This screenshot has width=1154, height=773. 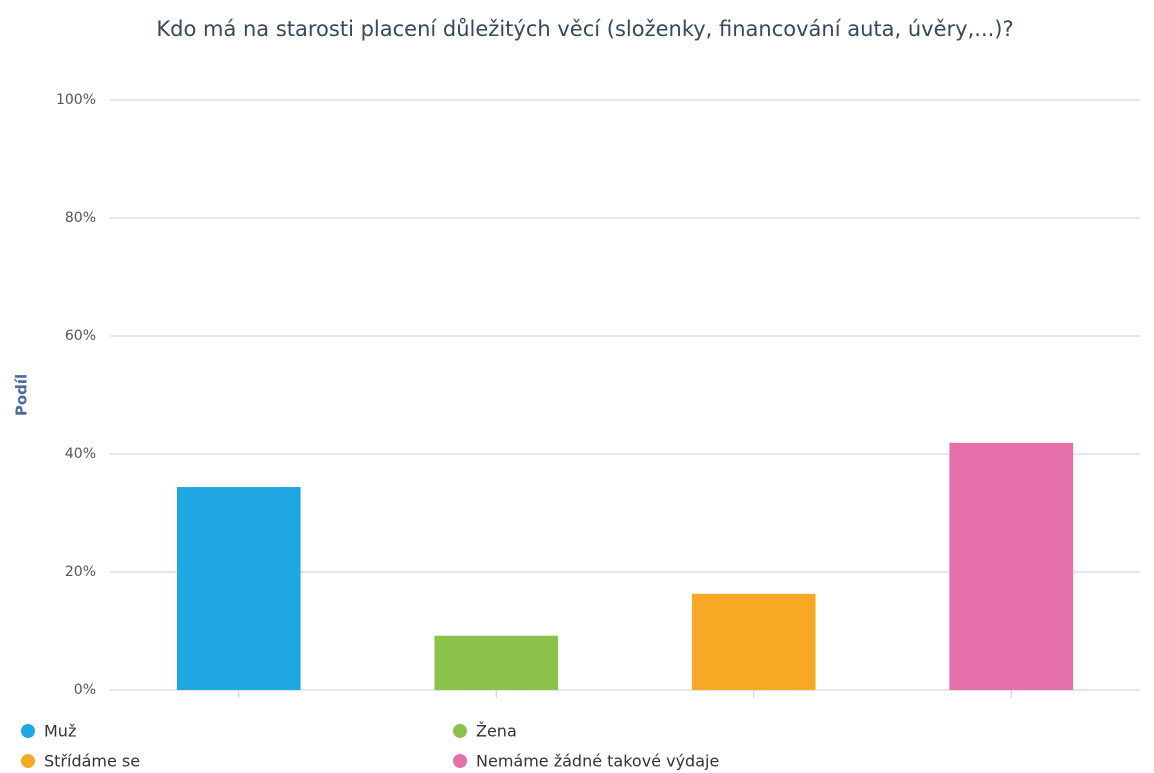 What do you see at coordinates (85, 690) in the screenshot?
I see `y-tick-label: 0%` at bounding box center [85, 690].